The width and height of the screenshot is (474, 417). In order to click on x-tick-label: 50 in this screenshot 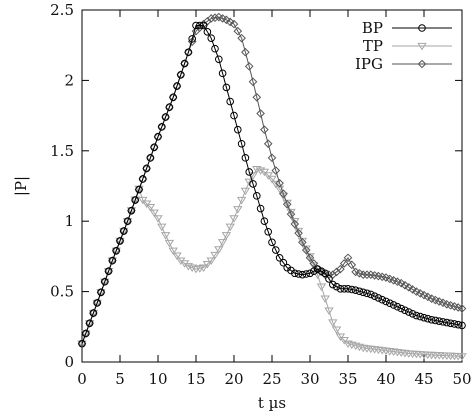, I will do `click(461, 379)`.